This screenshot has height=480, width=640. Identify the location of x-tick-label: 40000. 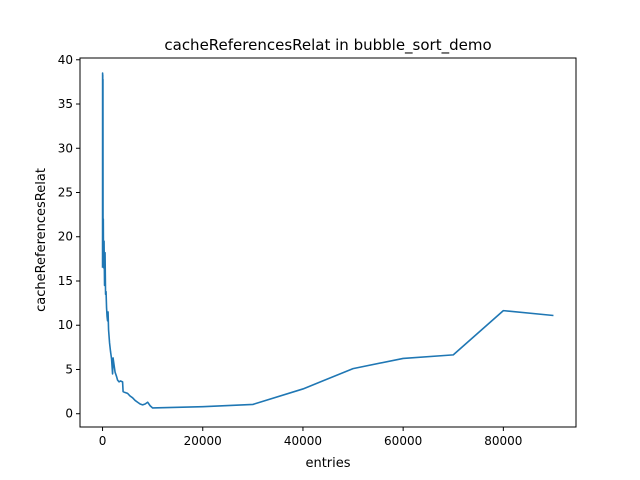
(303, 441).